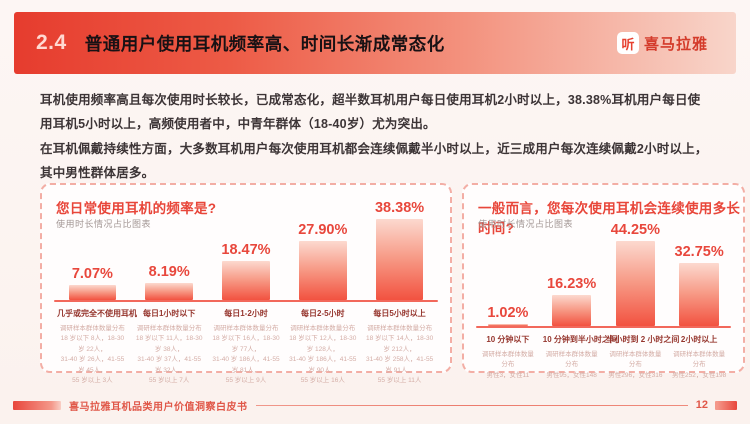 This screenshot has height=424, width=750. What do you see at coordinates (264, 43) in the screenshot?
I see `page-title: 普通用户使用耳机频率高、时间长渐成常态化` at bounding box center [264, 43].